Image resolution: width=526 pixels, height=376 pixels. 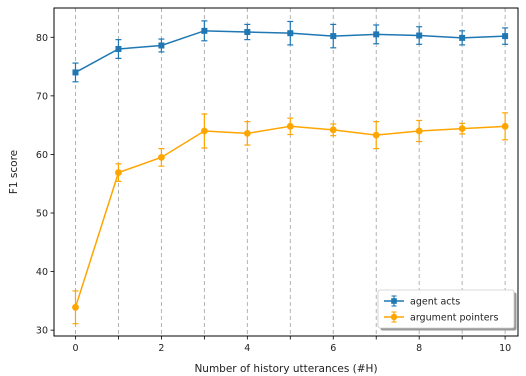 I want to click on legend-item-0: agent acts, so click(x=422, y=301).